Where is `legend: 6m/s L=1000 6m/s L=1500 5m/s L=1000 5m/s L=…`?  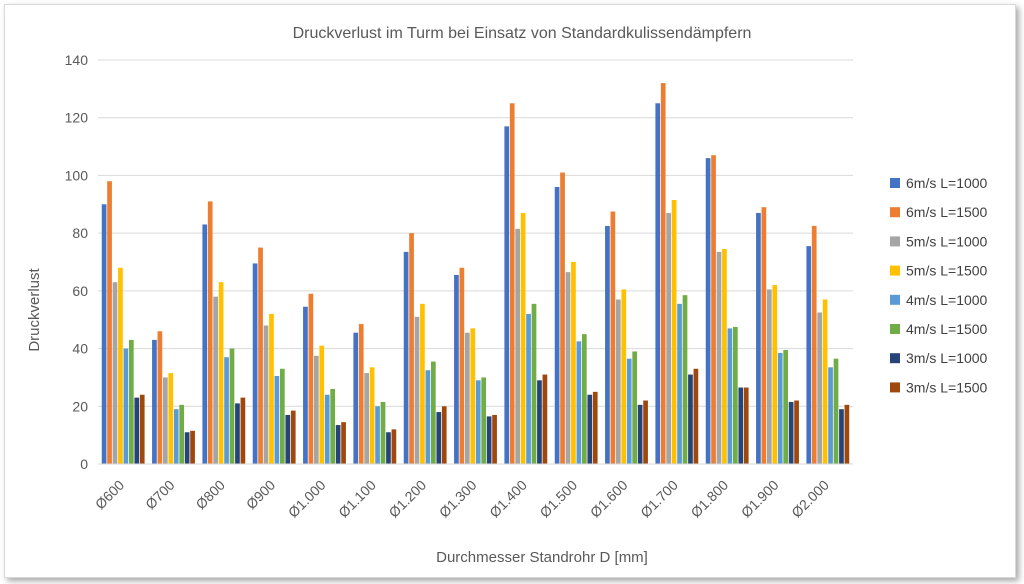 legend: 6m/s L=1000 6m/s L=1500 5m/s L=1000 5m/s L=… is located at coordinates (939, 285).